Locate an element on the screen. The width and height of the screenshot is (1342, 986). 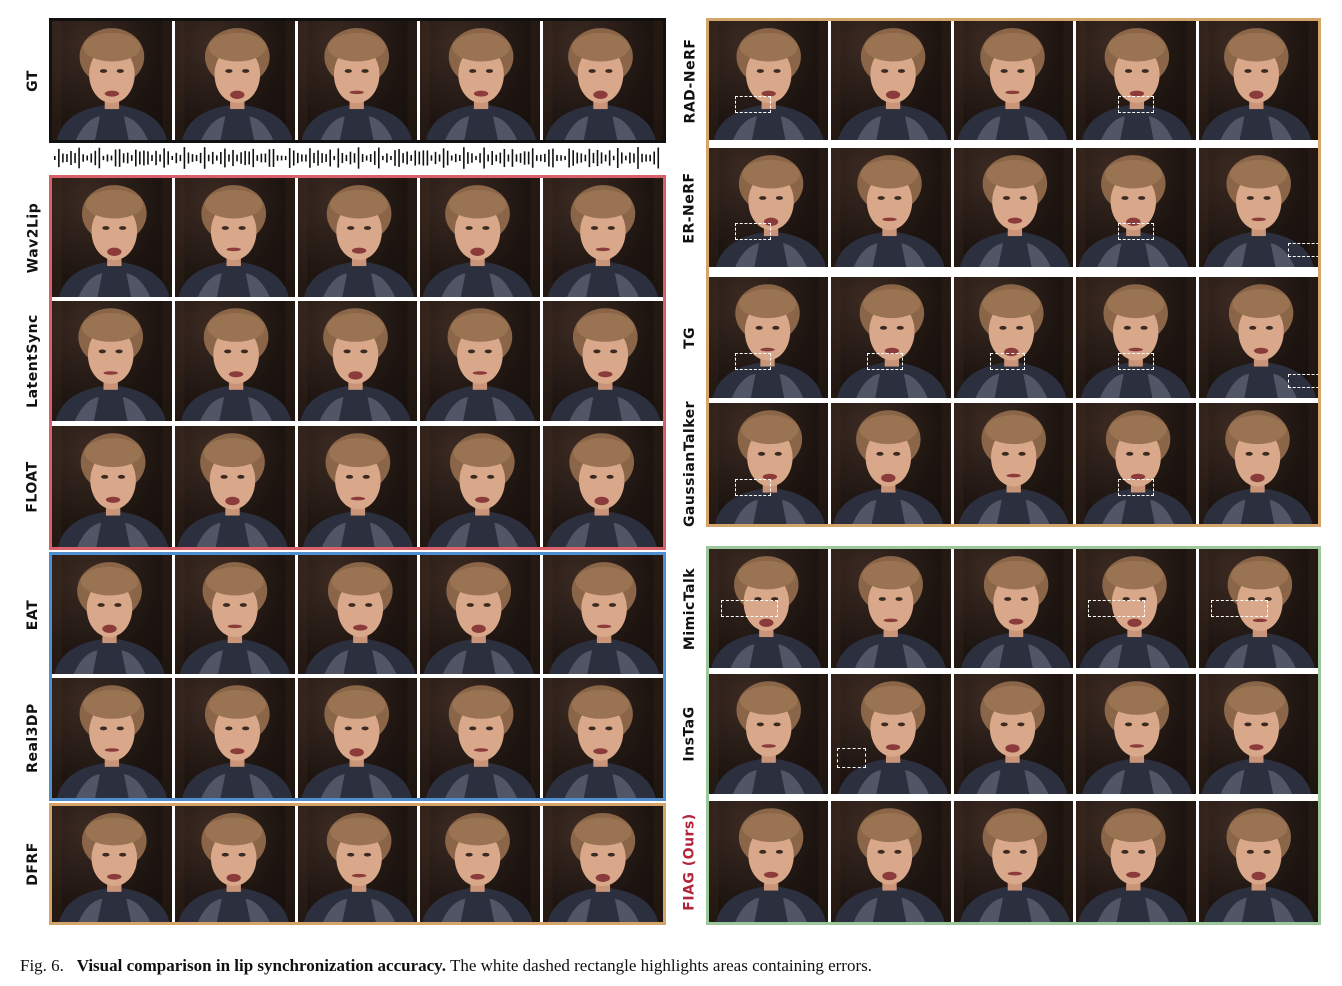
row-dfrf is located at coordinates (357, 864).